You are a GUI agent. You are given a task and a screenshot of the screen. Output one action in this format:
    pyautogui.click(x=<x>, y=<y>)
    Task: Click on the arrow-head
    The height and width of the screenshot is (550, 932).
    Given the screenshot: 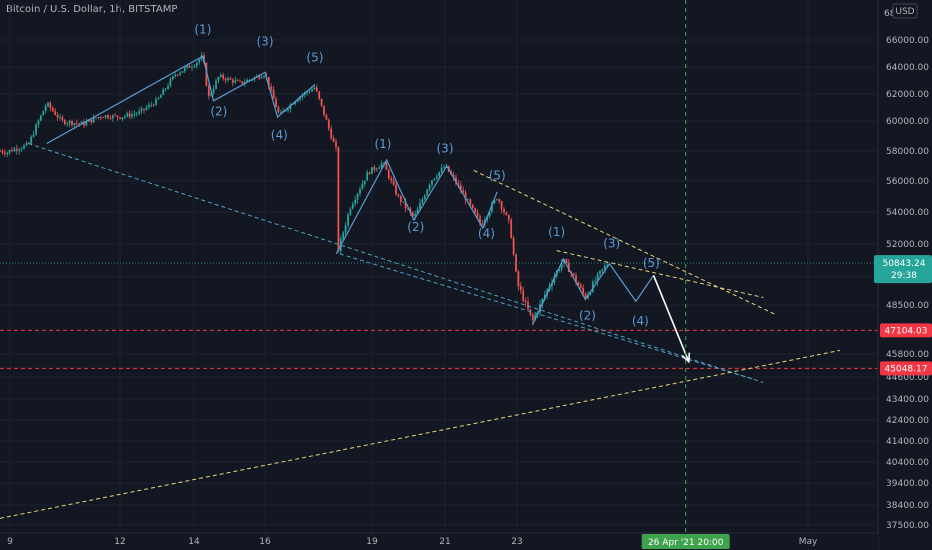 What is the action you would take?
    pyautogui.click(x=686, y=358)
    